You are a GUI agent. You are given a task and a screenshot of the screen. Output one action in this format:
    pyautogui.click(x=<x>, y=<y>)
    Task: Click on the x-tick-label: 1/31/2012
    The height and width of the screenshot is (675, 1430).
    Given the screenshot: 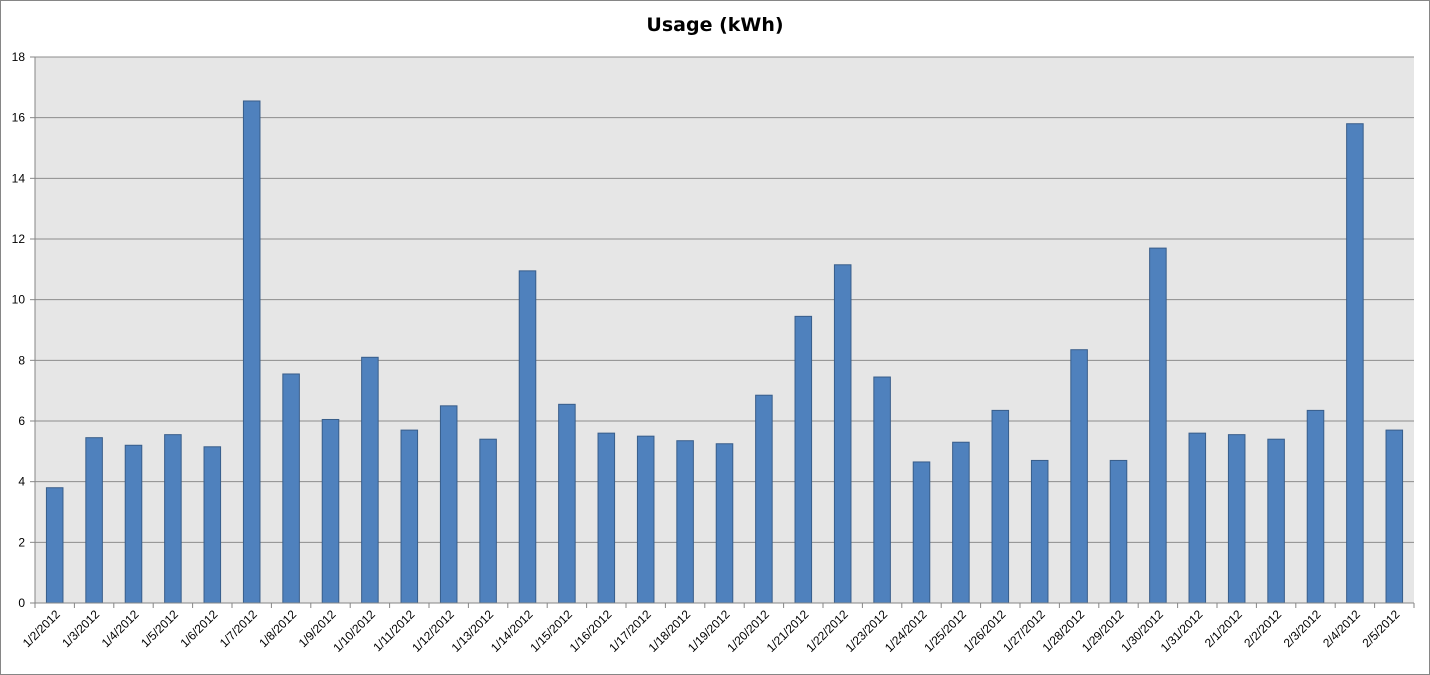 What is the action you would take?
    pyautogui.click(x=1182, y=631)
    